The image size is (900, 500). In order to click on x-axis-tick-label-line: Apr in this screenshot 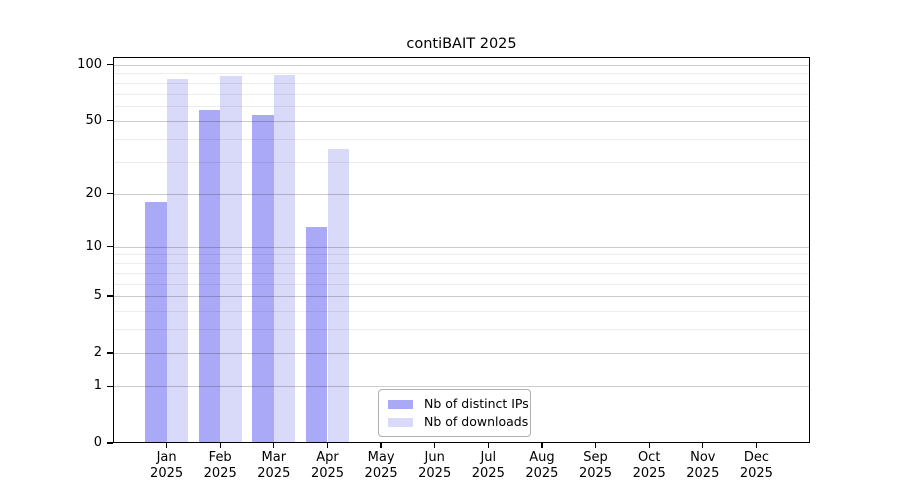, I will do `click(327, 457)`.